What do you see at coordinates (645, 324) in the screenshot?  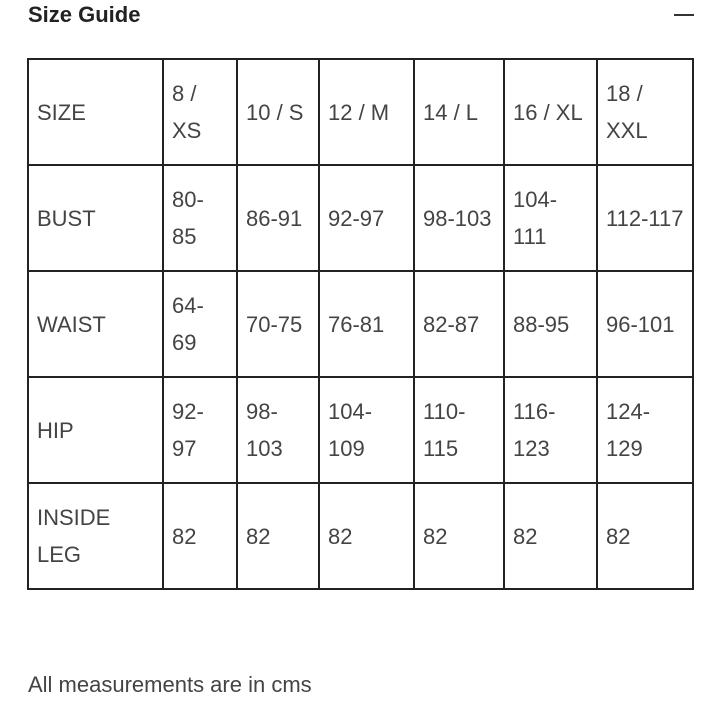 I see `table-cell: 96-101` at bounding box center [645, 324].